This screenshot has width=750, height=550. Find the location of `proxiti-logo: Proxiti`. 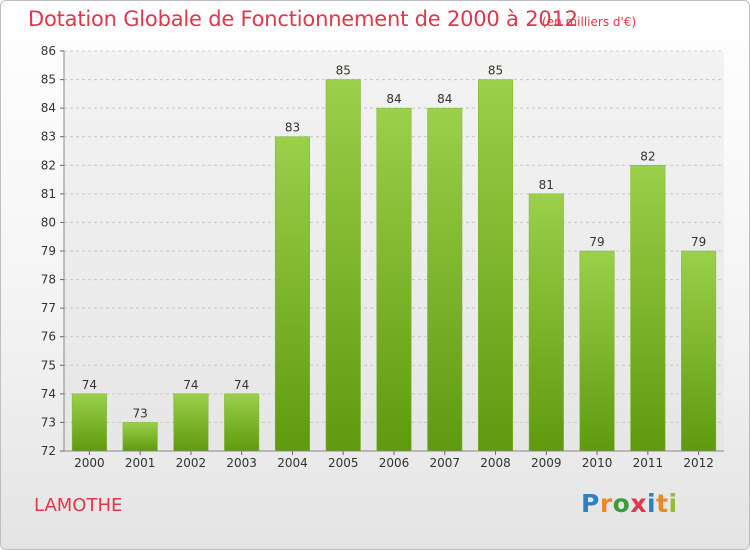

proxiti-logo: Proxiti is located at coordinates (629, 503).